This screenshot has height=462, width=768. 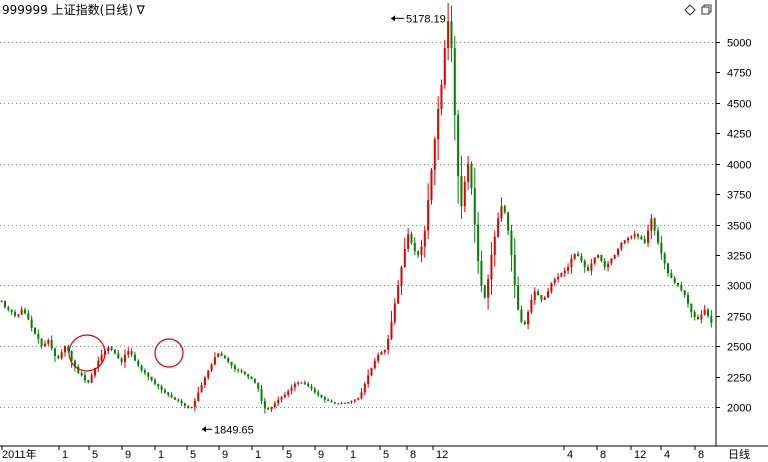 I want to click on price-tick-label: 3250, so click(x=739, y=257).